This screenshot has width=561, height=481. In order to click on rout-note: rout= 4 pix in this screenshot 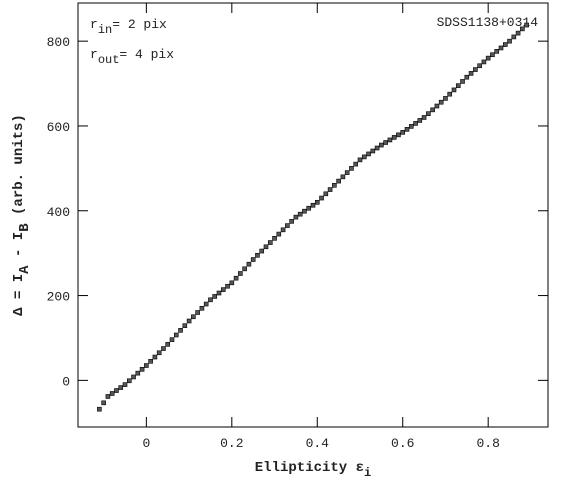, I will do `click(132, 57)`.